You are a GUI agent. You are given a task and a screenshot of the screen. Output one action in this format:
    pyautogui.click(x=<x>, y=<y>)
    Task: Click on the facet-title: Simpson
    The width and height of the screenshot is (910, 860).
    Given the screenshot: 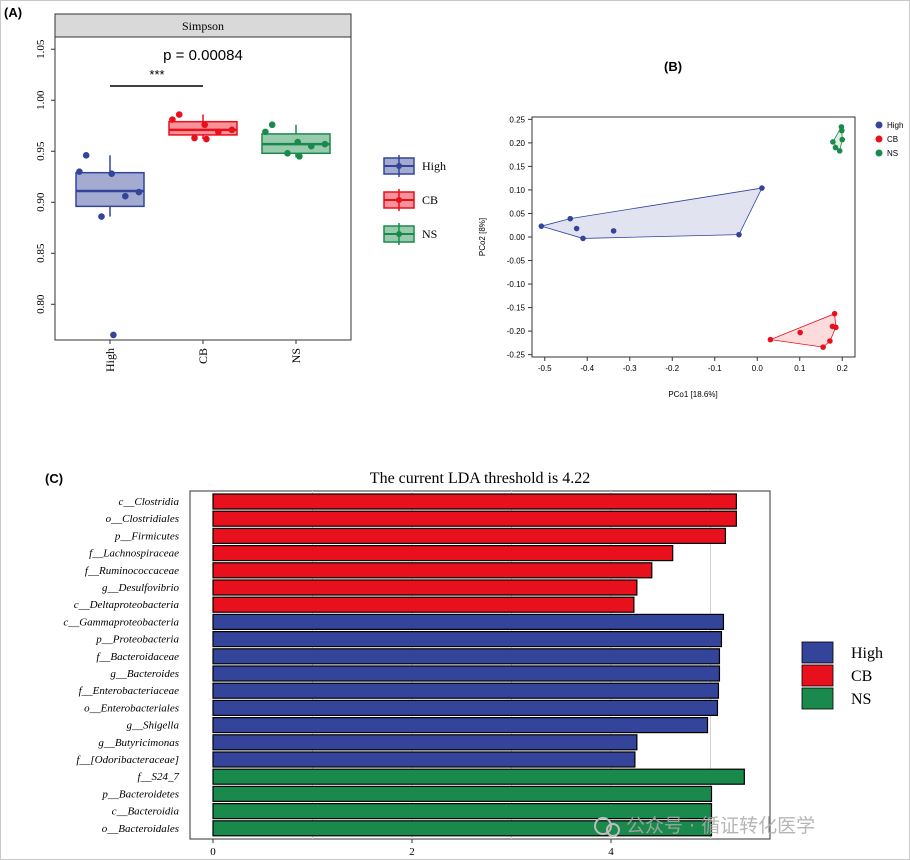 What is the action you would take?
    pyautogui.click(x=203, y=26)
    